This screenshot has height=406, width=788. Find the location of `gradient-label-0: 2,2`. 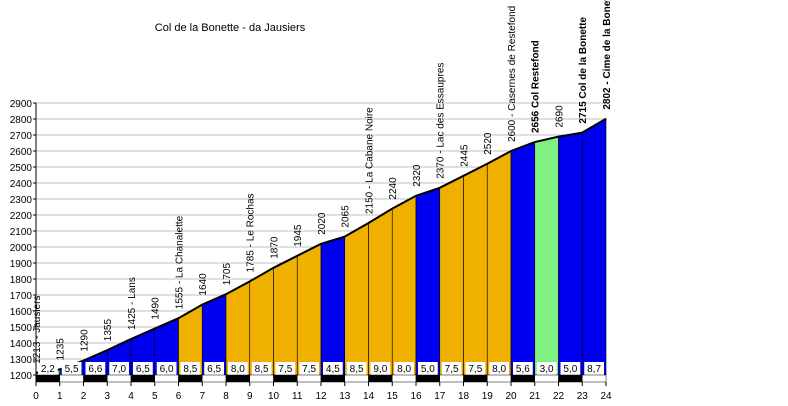

gradient-label-0: 2,2 is located at coordinates (48, 369).